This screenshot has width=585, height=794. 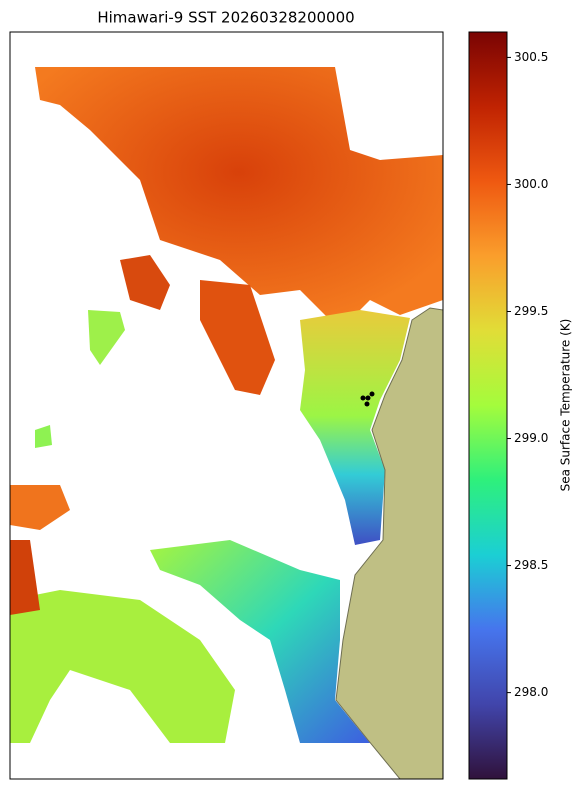 What do you see at coordinates (531, 565) in the screenshot?
I see `colorbar-tick-label: 298.5` at bounding box center [531, 565].